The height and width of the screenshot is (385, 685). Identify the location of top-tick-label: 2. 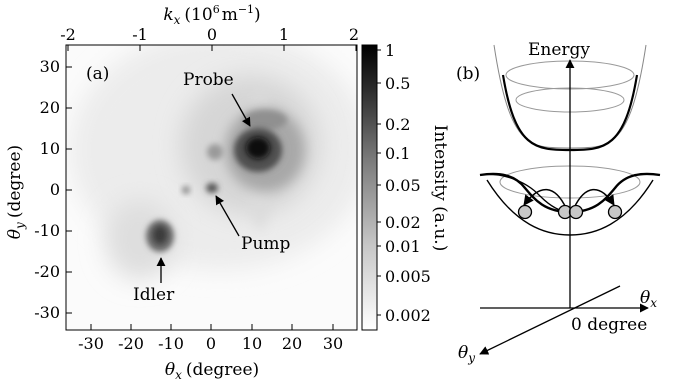
(354, 34).